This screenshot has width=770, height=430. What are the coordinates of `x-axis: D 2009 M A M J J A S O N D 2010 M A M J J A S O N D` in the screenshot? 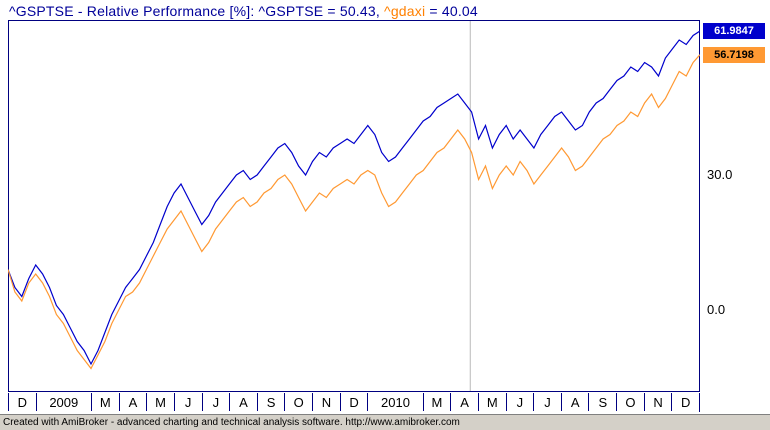 It's located at (354, 402).